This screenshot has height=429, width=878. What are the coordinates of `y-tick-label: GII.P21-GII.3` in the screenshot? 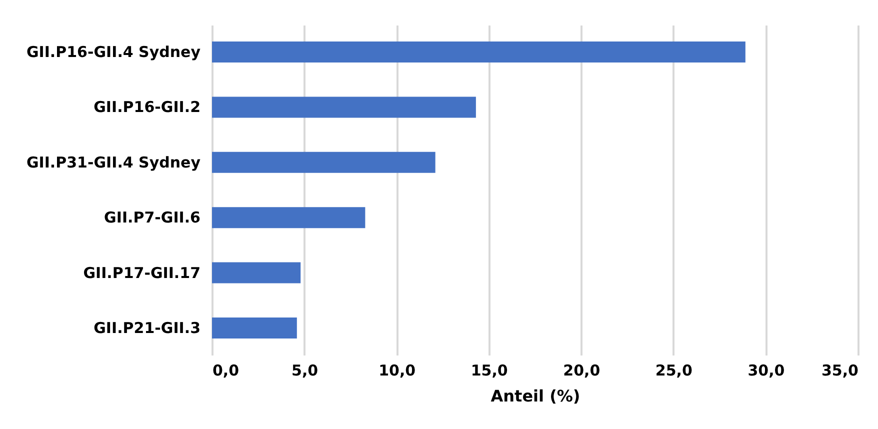 It's located at (147, 327).